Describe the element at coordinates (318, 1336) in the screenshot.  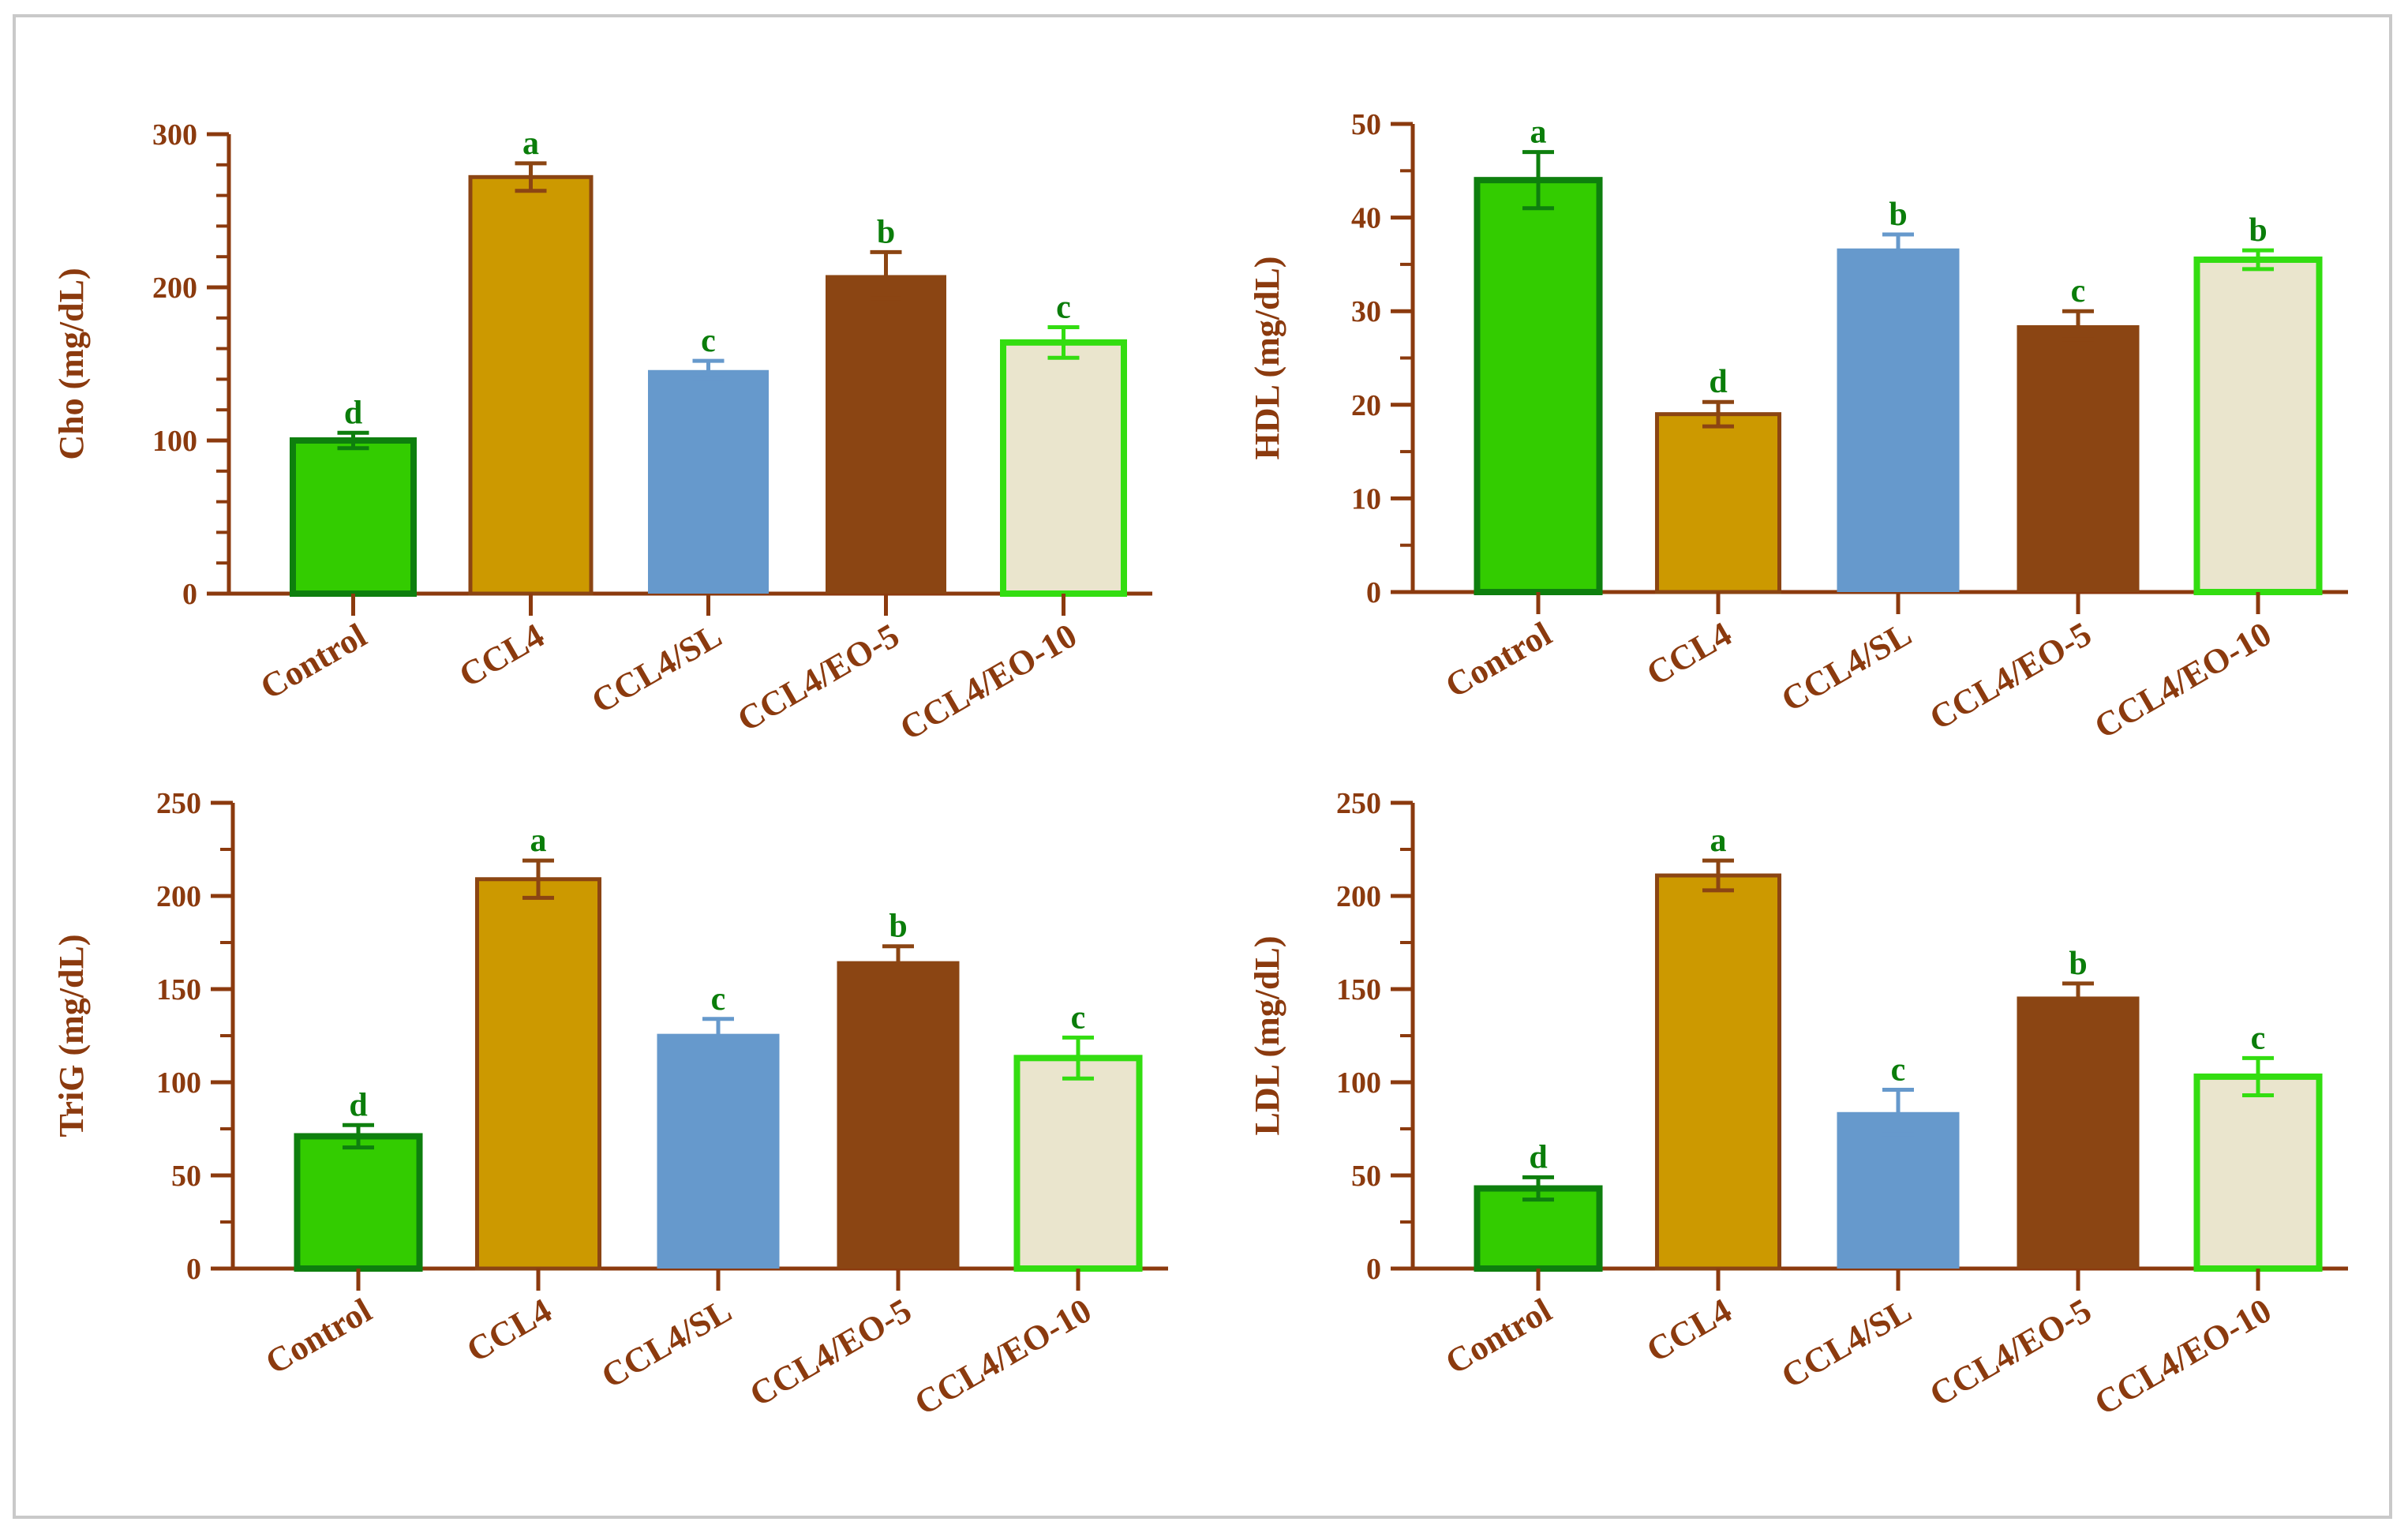
I see `trig-xtick-label-0: Control` at that location.